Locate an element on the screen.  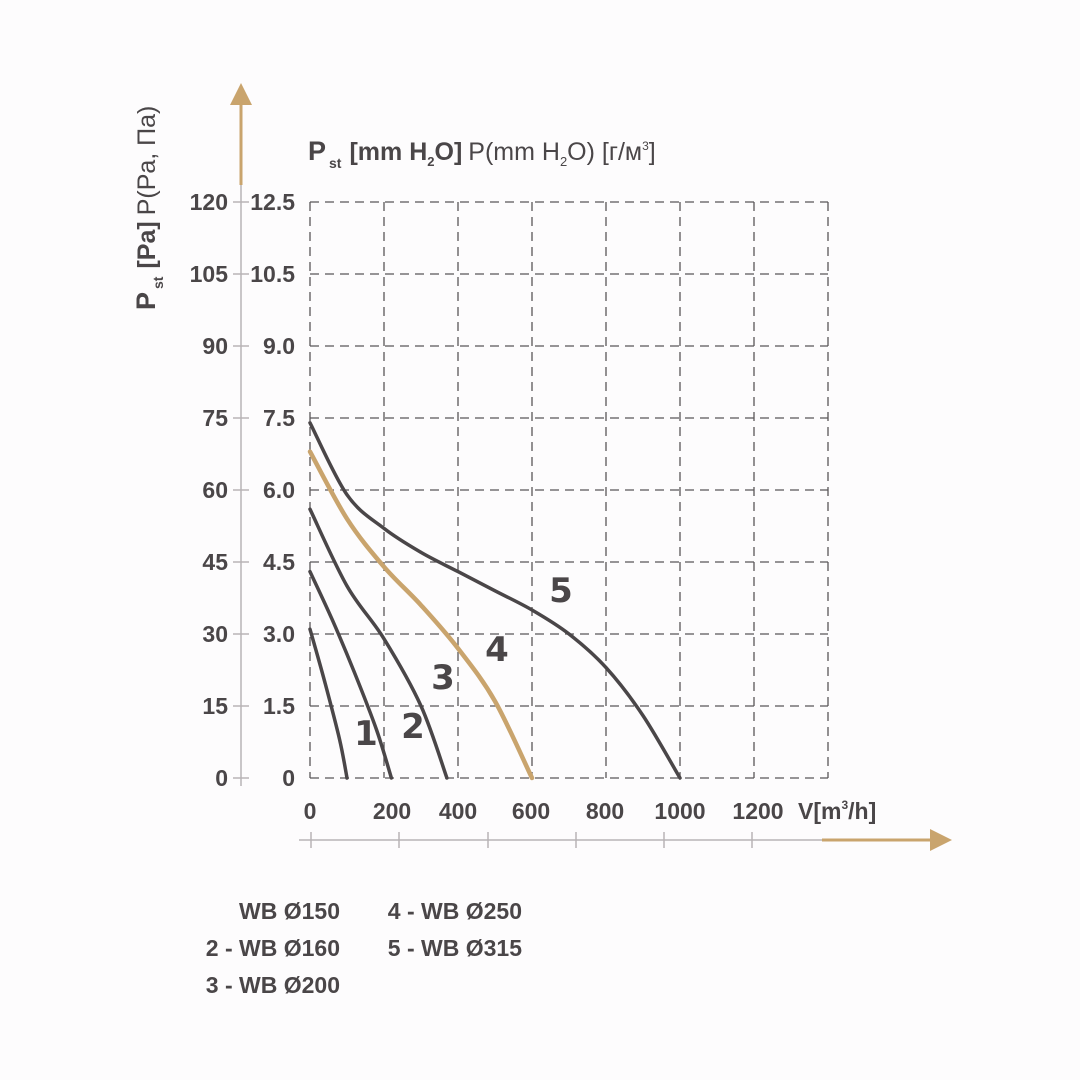
y-tick-label-left: 45 is located at coordinates (215, 562).